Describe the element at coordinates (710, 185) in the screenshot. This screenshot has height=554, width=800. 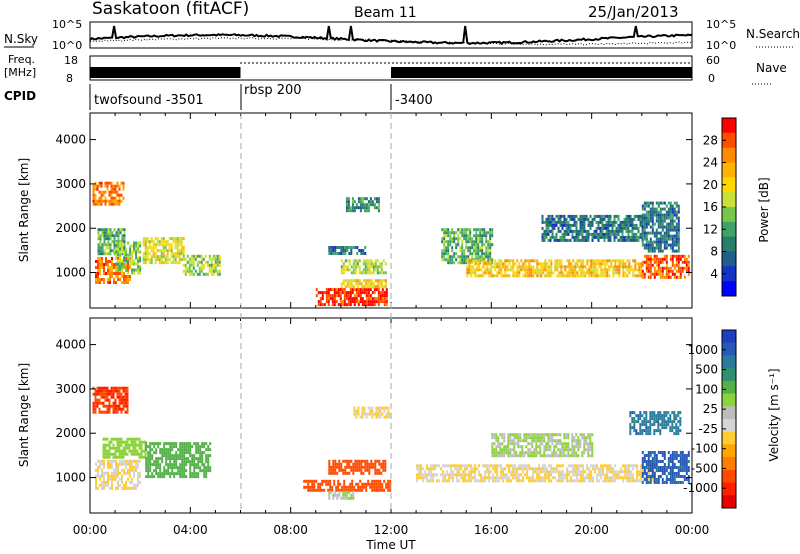
I see `colorbar-tick-label: 20` at that location.